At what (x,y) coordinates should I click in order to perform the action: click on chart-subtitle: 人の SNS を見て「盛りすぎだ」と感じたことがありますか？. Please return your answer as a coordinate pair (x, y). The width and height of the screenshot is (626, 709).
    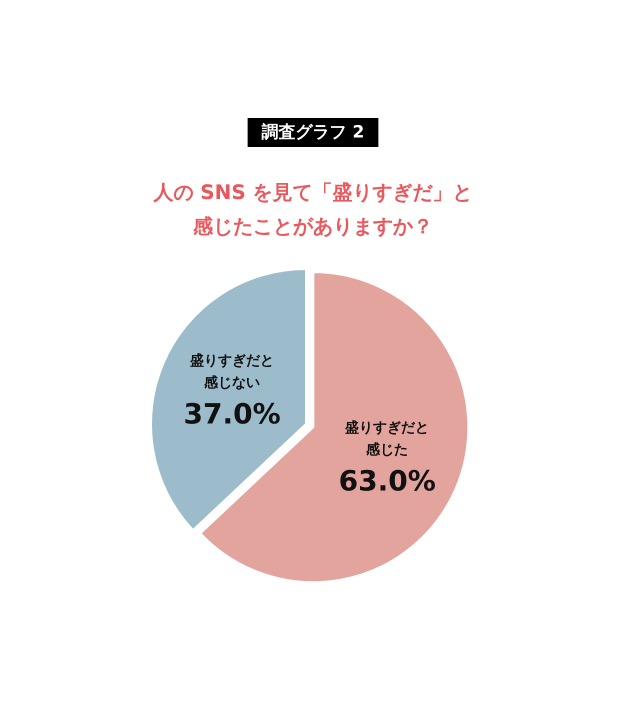
    Looking at the image, I should click on (312, 209).